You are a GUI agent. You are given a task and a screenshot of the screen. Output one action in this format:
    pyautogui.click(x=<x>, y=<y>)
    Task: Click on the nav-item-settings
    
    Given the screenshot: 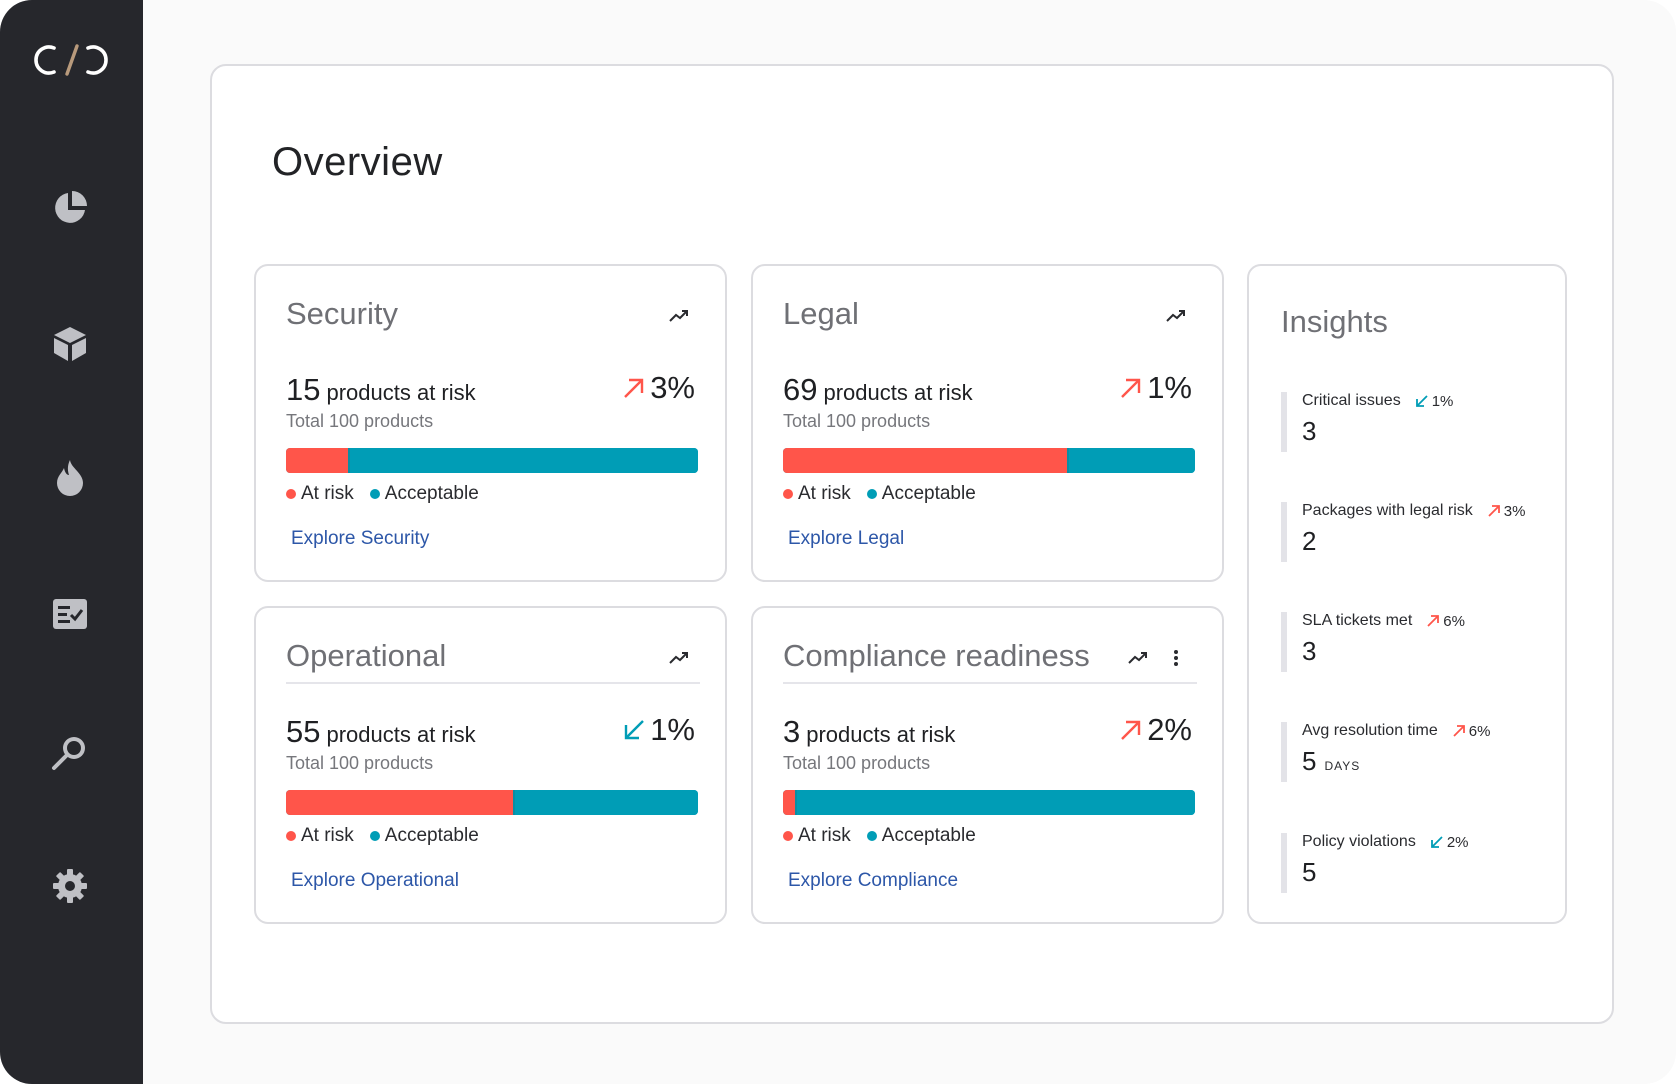 What is the action you would take?
    pyautogui.click(x=70, y=886)
    